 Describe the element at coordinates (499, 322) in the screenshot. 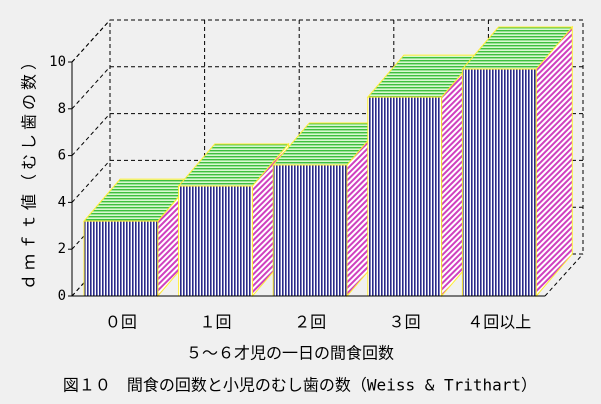

I see `x-tick-label: ４回以上` at that location.